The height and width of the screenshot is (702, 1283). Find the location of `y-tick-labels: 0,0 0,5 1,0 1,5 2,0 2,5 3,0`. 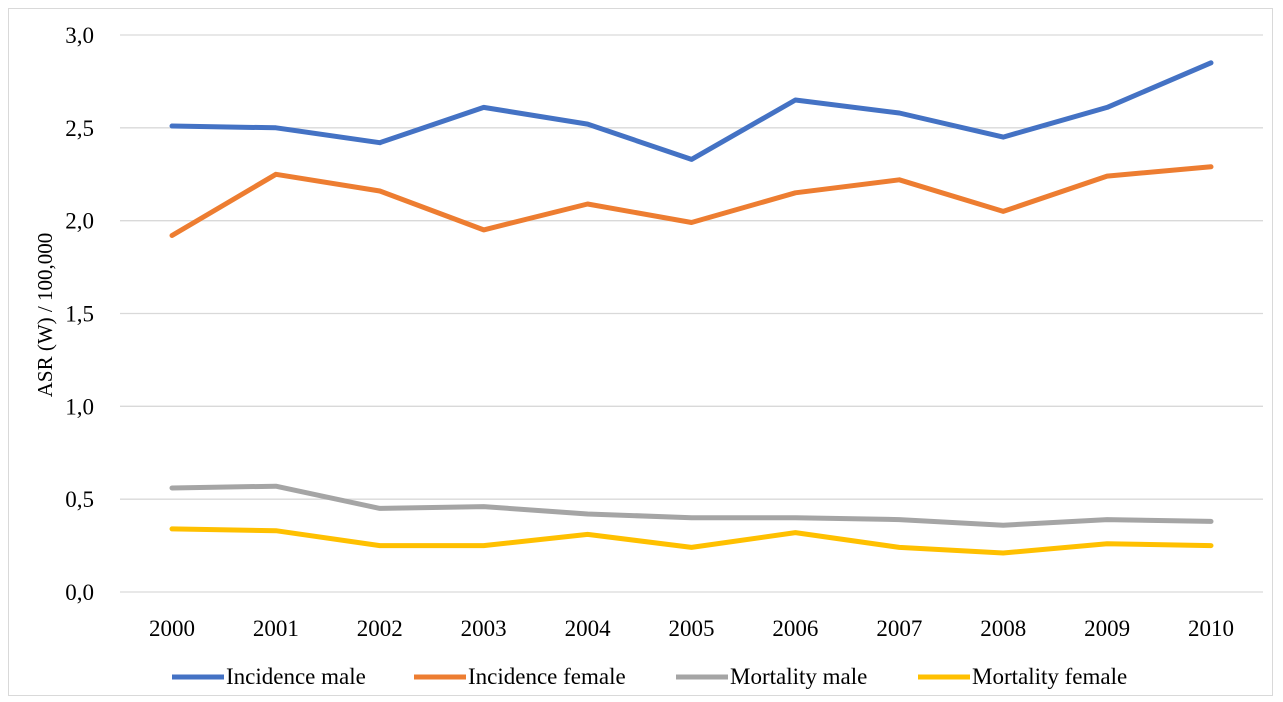

y-tick-labels: 0,0 0,5 1,0 1,5 2,0 2,5 3,0 is located at coordinates (79, 314).